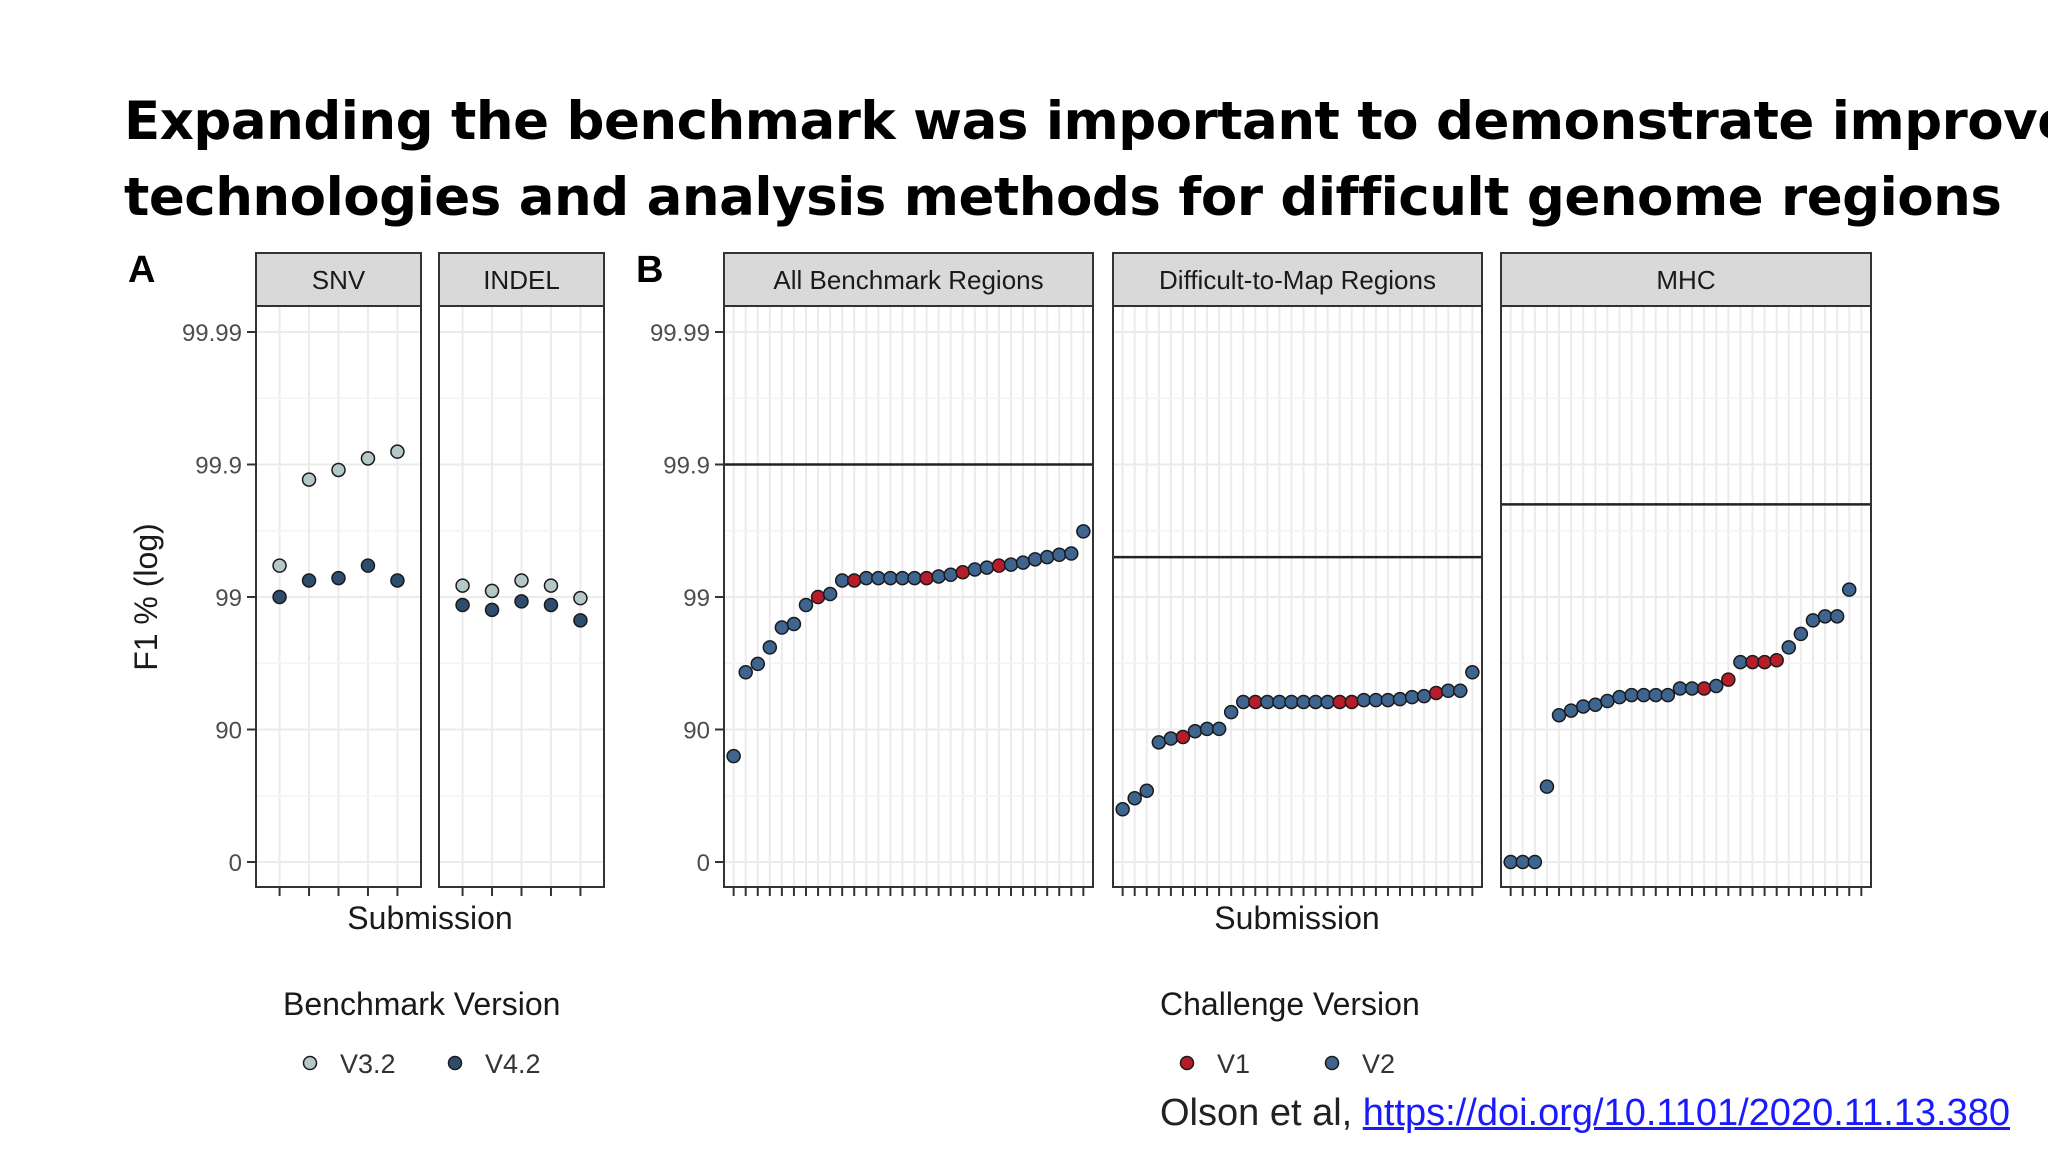  What do you see at coordinates (1296, 918) in the screenshot?
I see `x-axis-label: Submission` at bounding box center [1296, 918].